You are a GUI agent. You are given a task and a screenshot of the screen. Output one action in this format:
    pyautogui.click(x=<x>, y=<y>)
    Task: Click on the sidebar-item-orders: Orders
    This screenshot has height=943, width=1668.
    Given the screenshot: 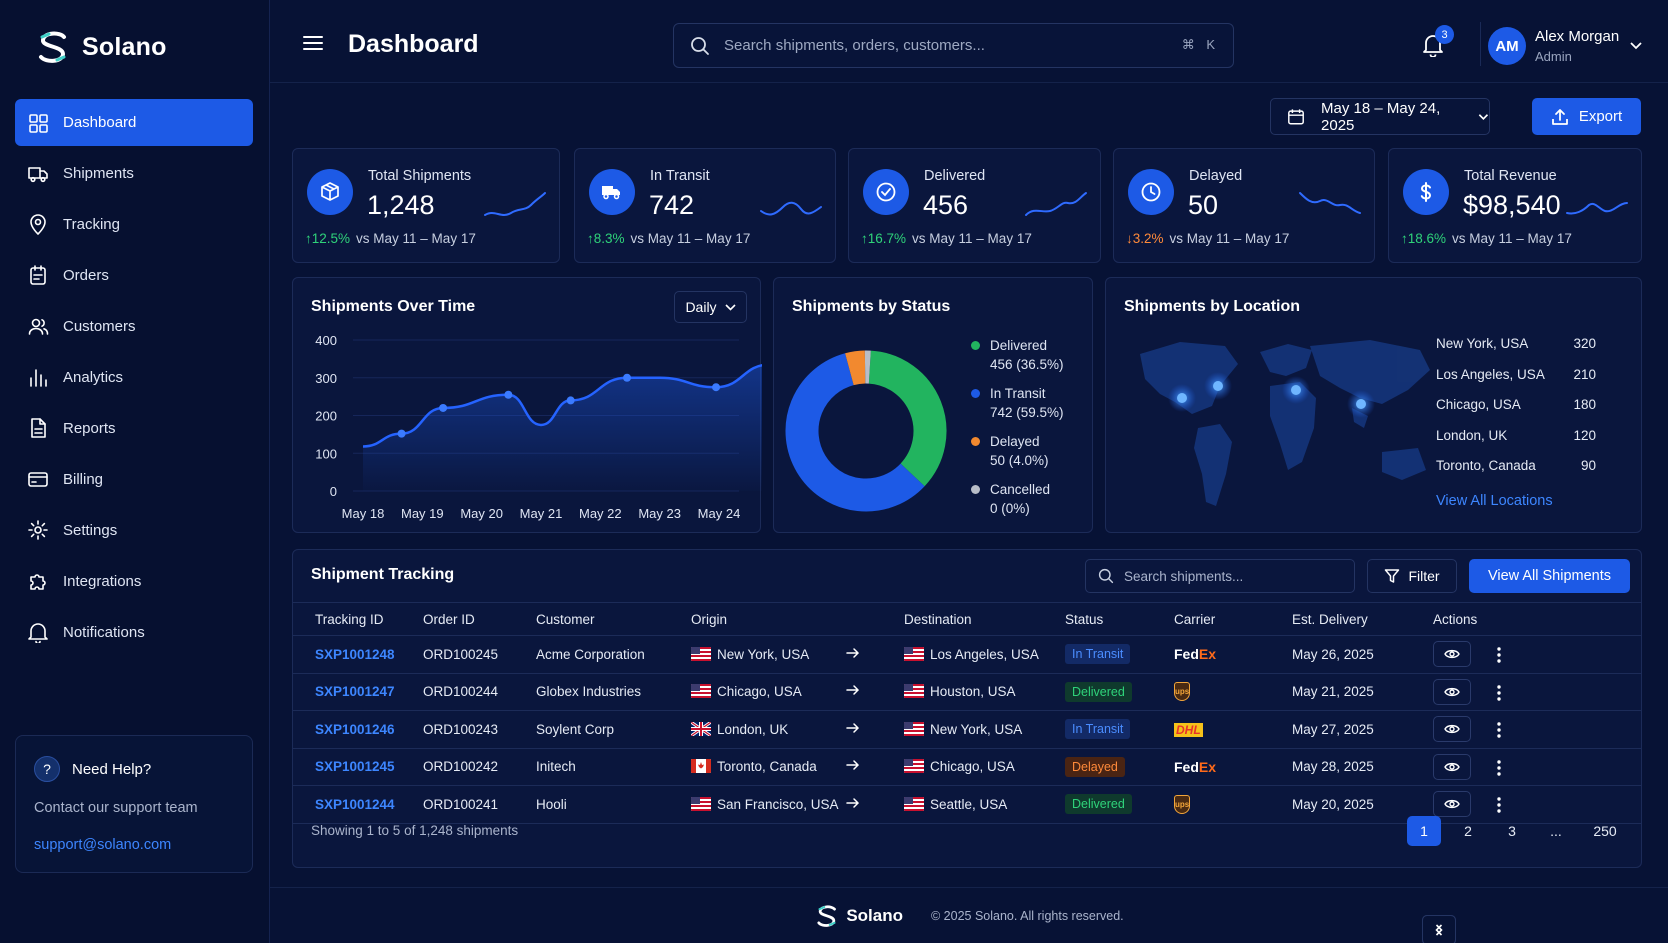 What is the action you would take?
    pyautogui.click(x=134, y=275)
    